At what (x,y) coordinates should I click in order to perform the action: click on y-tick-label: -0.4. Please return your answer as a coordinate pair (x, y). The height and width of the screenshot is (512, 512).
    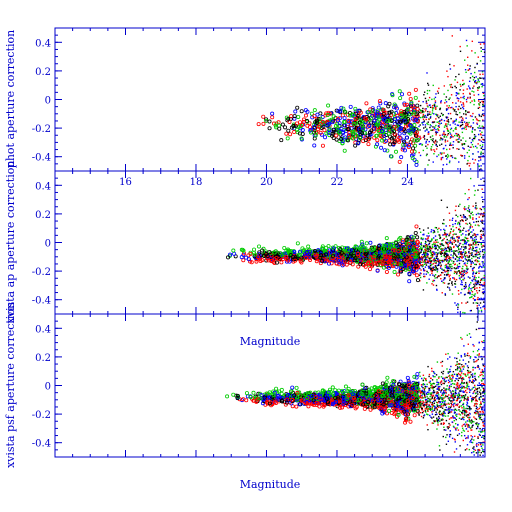
    Looking at the image, I should click on (41, 158).